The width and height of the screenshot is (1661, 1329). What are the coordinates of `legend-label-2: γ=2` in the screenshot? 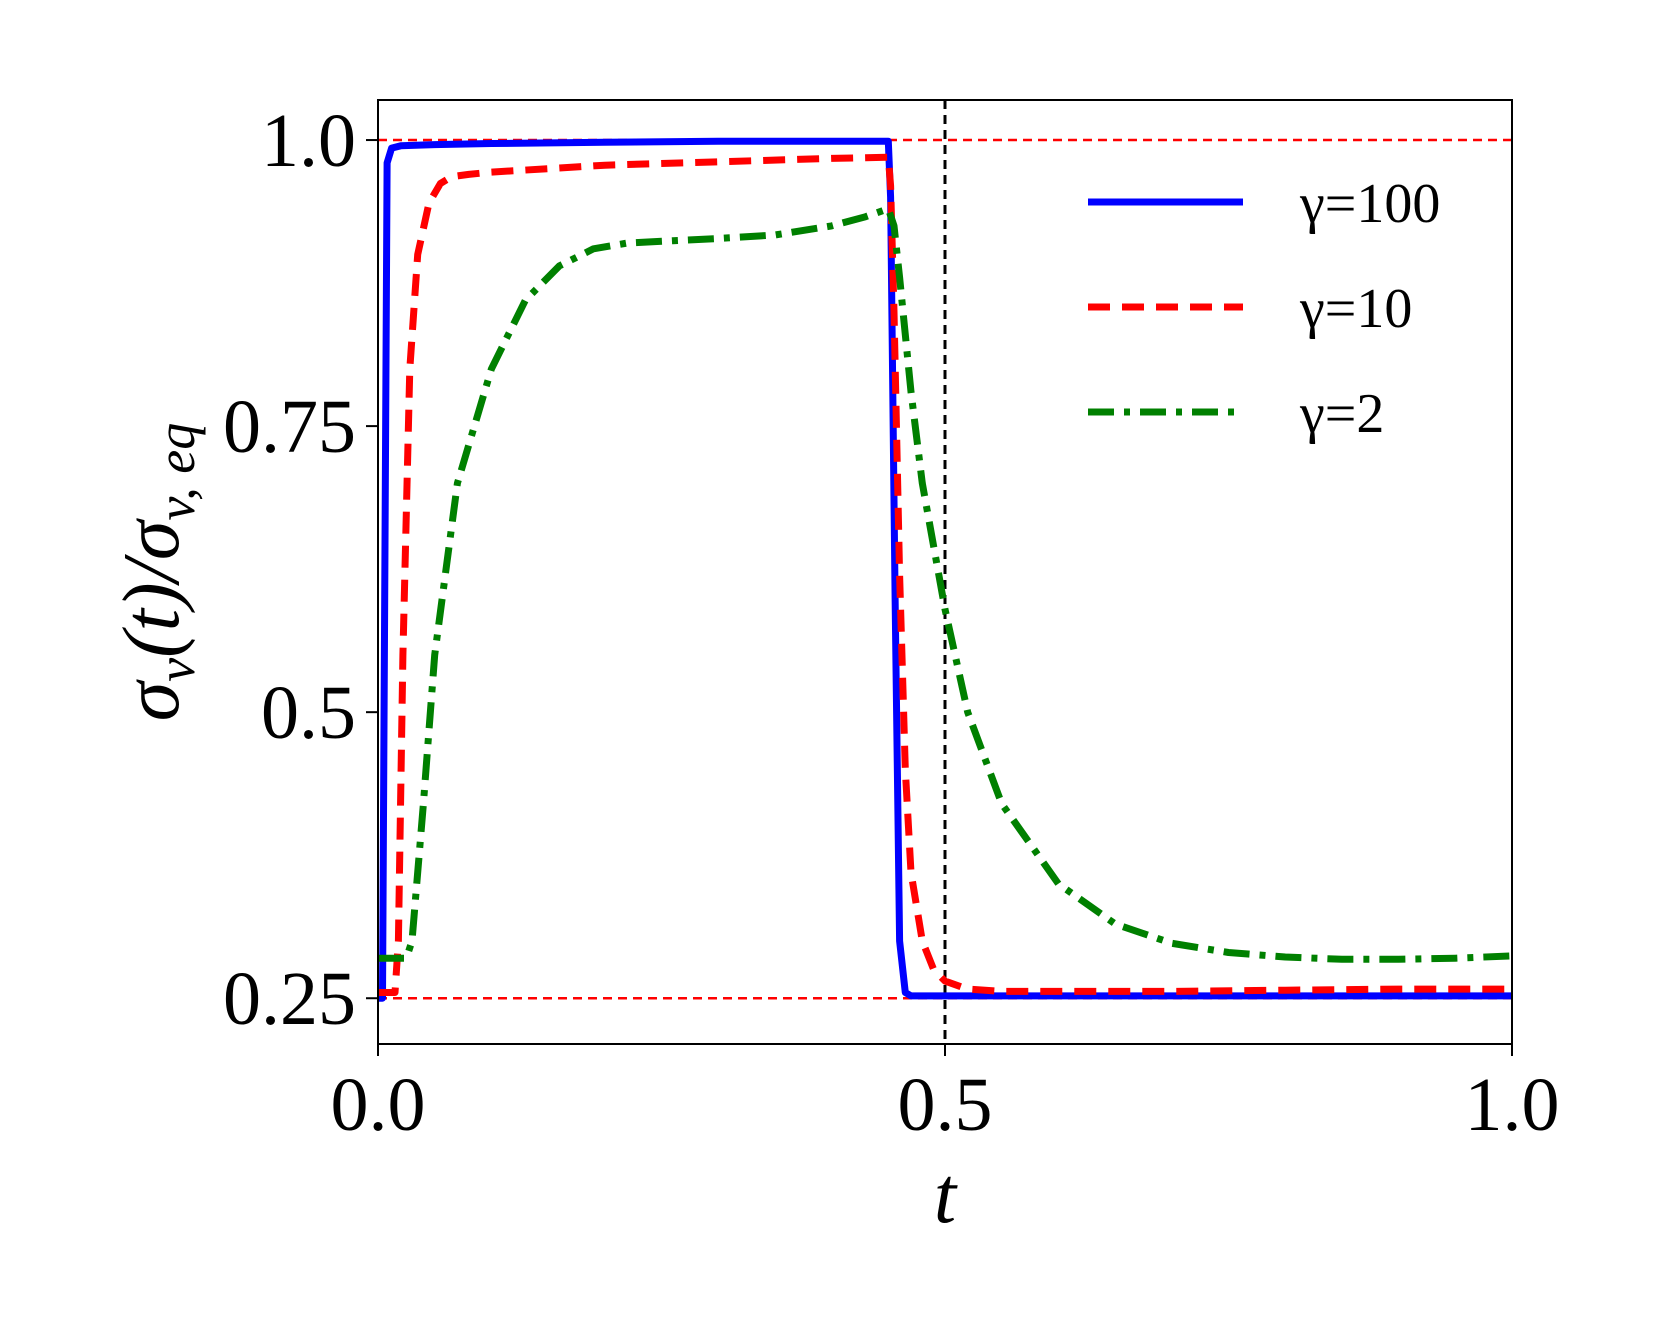 It's located at (1341, 414).